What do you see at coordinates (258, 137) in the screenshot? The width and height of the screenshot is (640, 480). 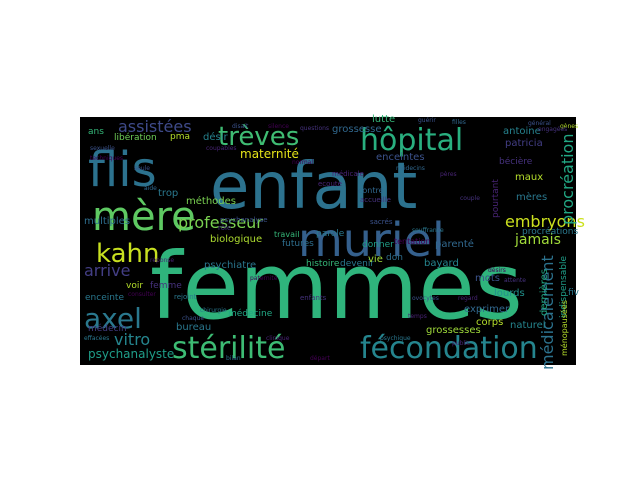 I see `cloud-word-treves: trèves` at bounding box center [258, 137].